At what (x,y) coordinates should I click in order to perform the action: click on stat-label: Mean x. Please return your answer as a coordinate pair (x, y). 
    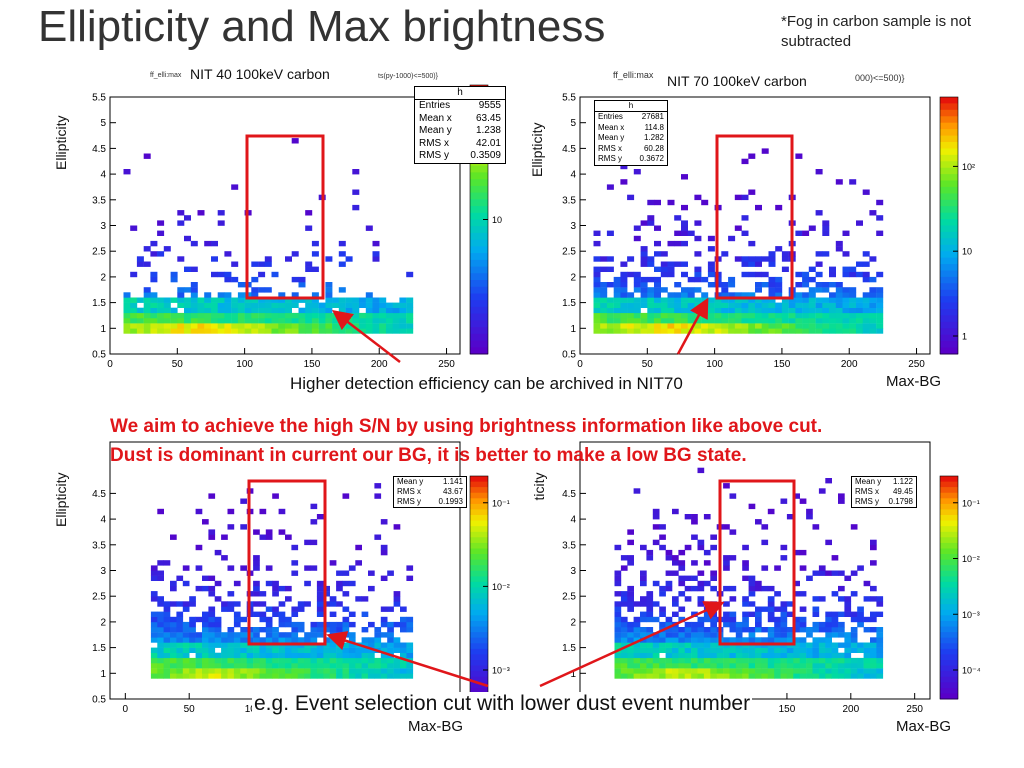
    Looking at the image, I should click on (435, 118).